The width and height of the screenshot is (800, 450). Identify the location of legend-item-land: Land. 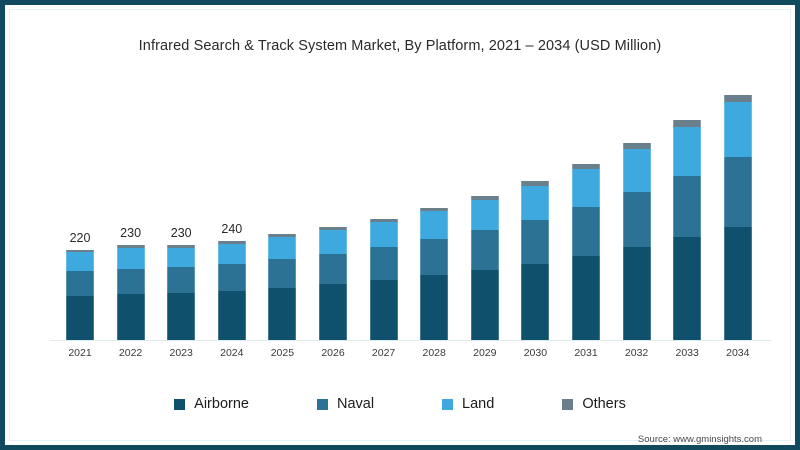
(468, 404).